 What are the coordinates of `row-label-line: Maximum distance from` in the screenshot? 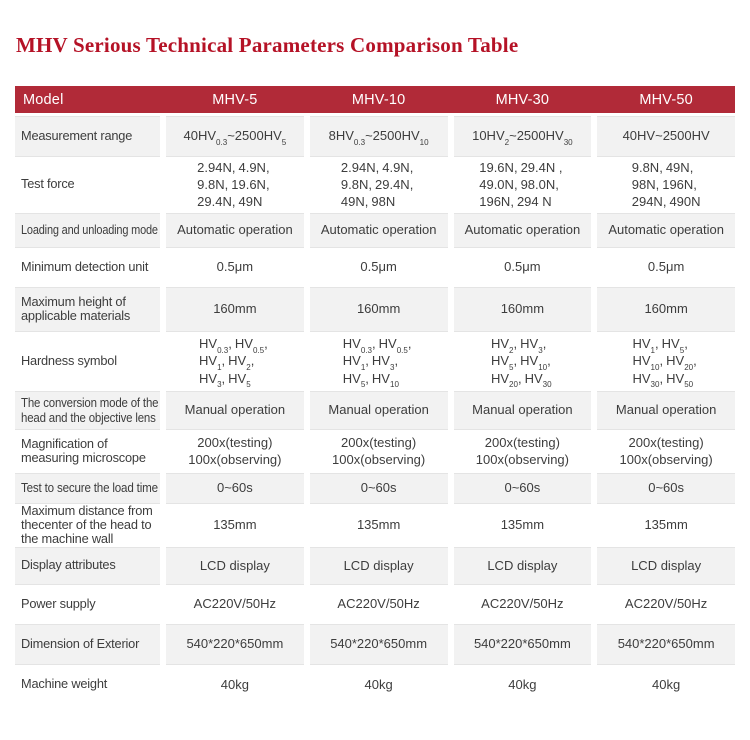 It's located at (87, 510).